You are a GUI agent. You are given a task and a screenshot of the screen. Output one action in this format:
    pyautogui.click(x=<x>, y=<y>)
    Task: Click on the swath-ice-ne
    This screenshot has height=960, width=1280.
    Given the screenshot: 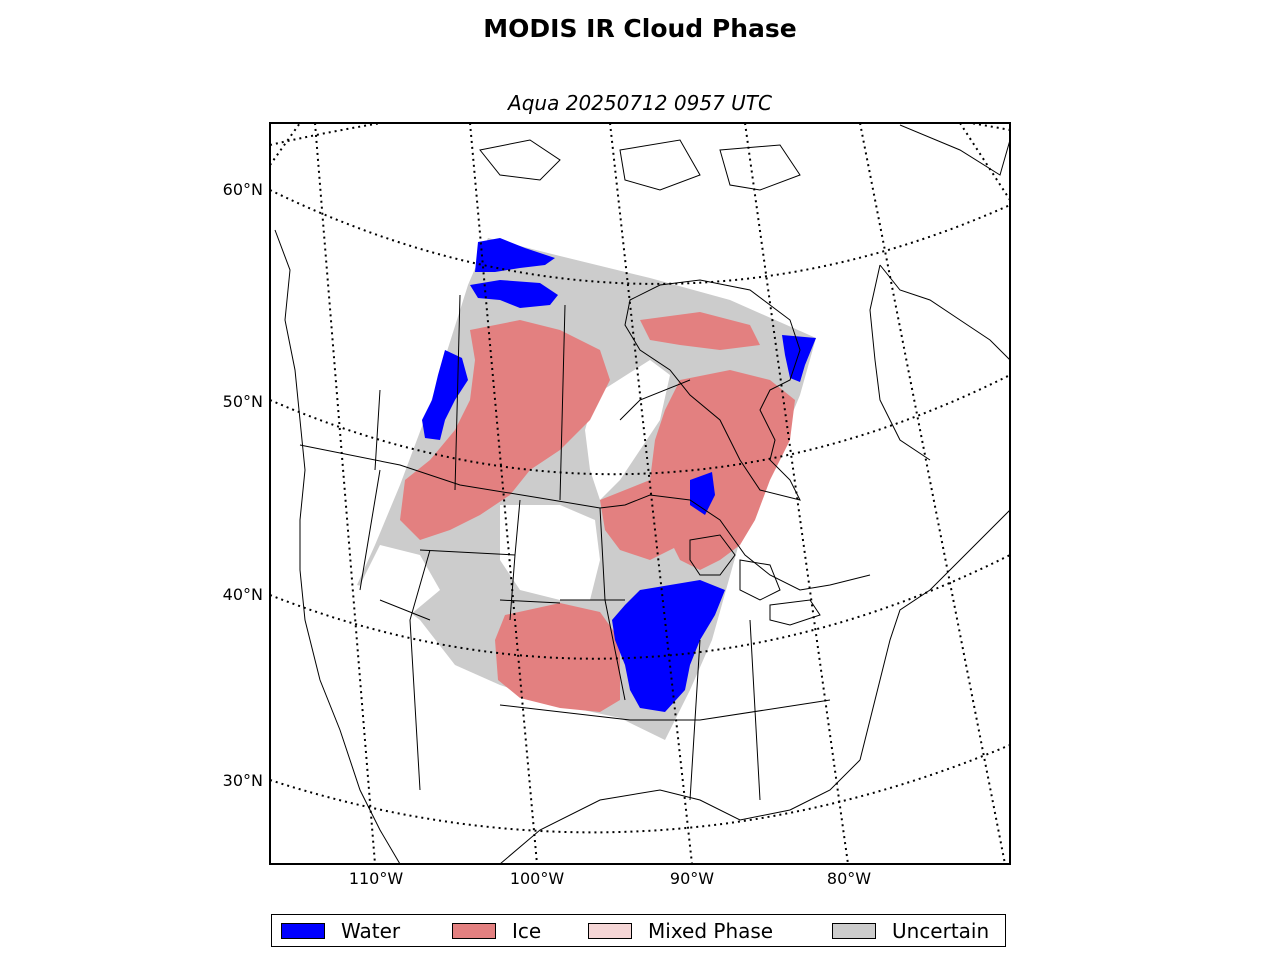 What is the action you would take?
    pyautogui.click(x=700, y=331)
    